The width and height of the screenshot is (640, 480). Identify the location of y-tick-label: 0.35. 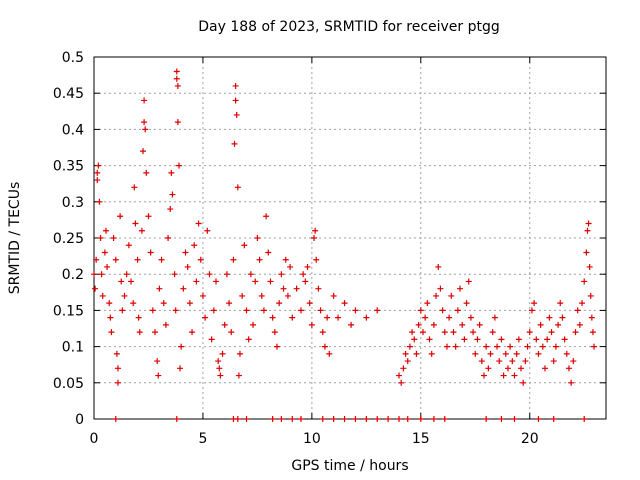
(68, 167).